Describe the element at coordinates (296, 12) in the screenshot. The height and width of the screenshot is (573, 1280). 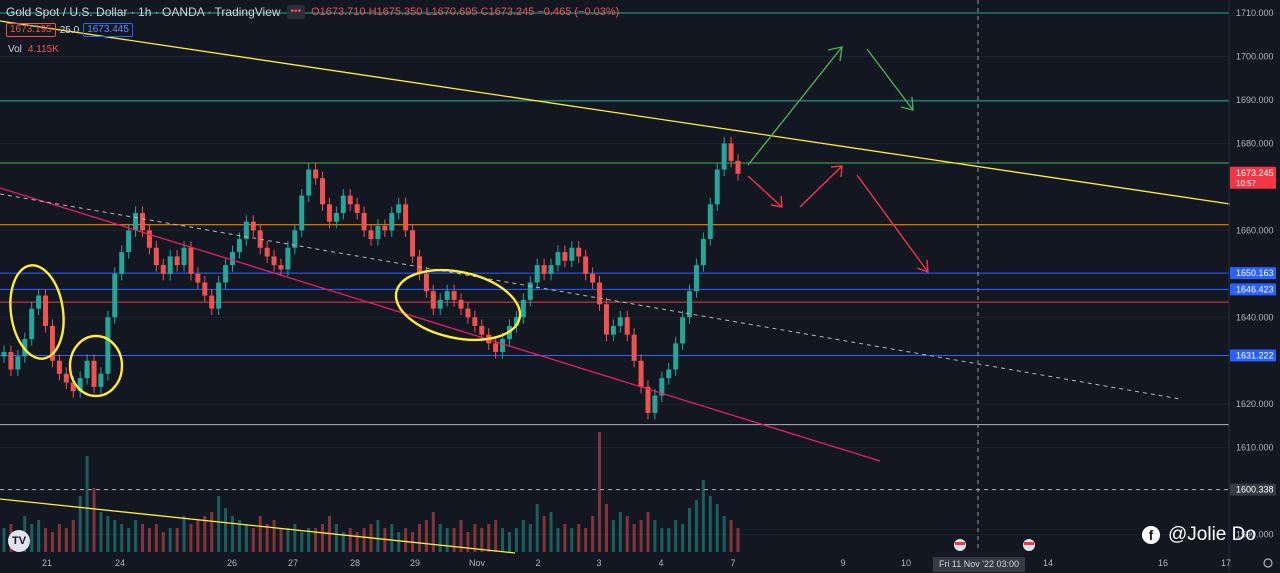
I see `more-dots-icon: •••` at that location.